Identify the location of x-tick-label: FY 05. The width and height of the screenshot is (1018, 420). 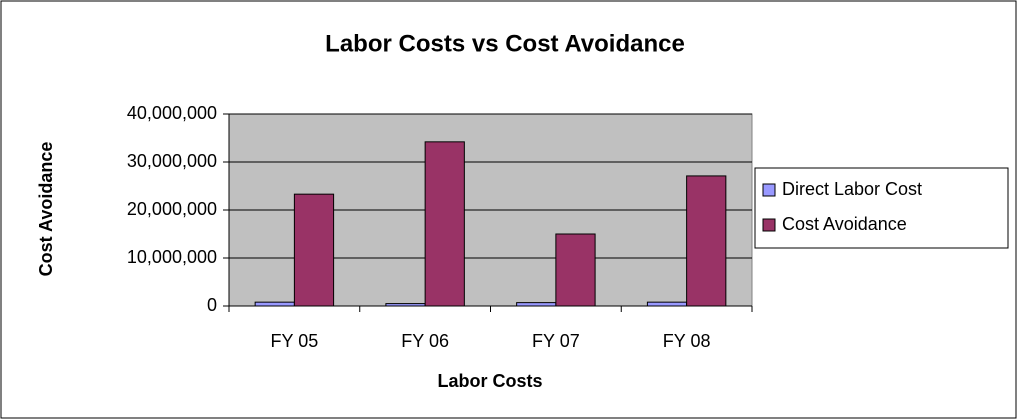
(295, 341).